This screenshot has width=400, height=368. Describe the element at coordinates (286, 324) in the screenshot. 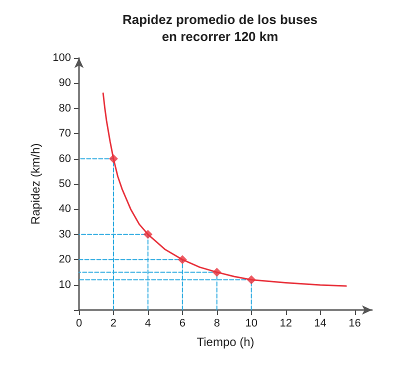

I see `x-tick-label: 12` at that location.